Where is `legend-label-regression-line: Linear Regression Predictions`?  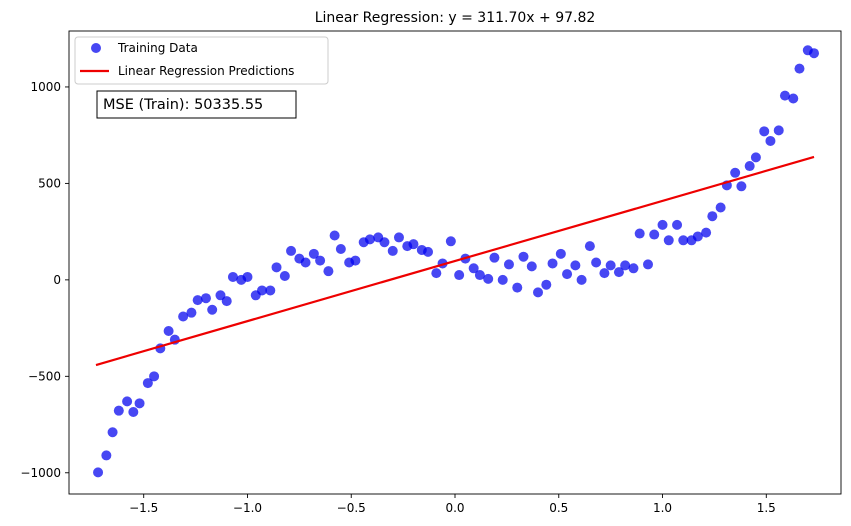 legend-label-regression-line: Linear Regression Predictions is located at coordinates (206, 71).